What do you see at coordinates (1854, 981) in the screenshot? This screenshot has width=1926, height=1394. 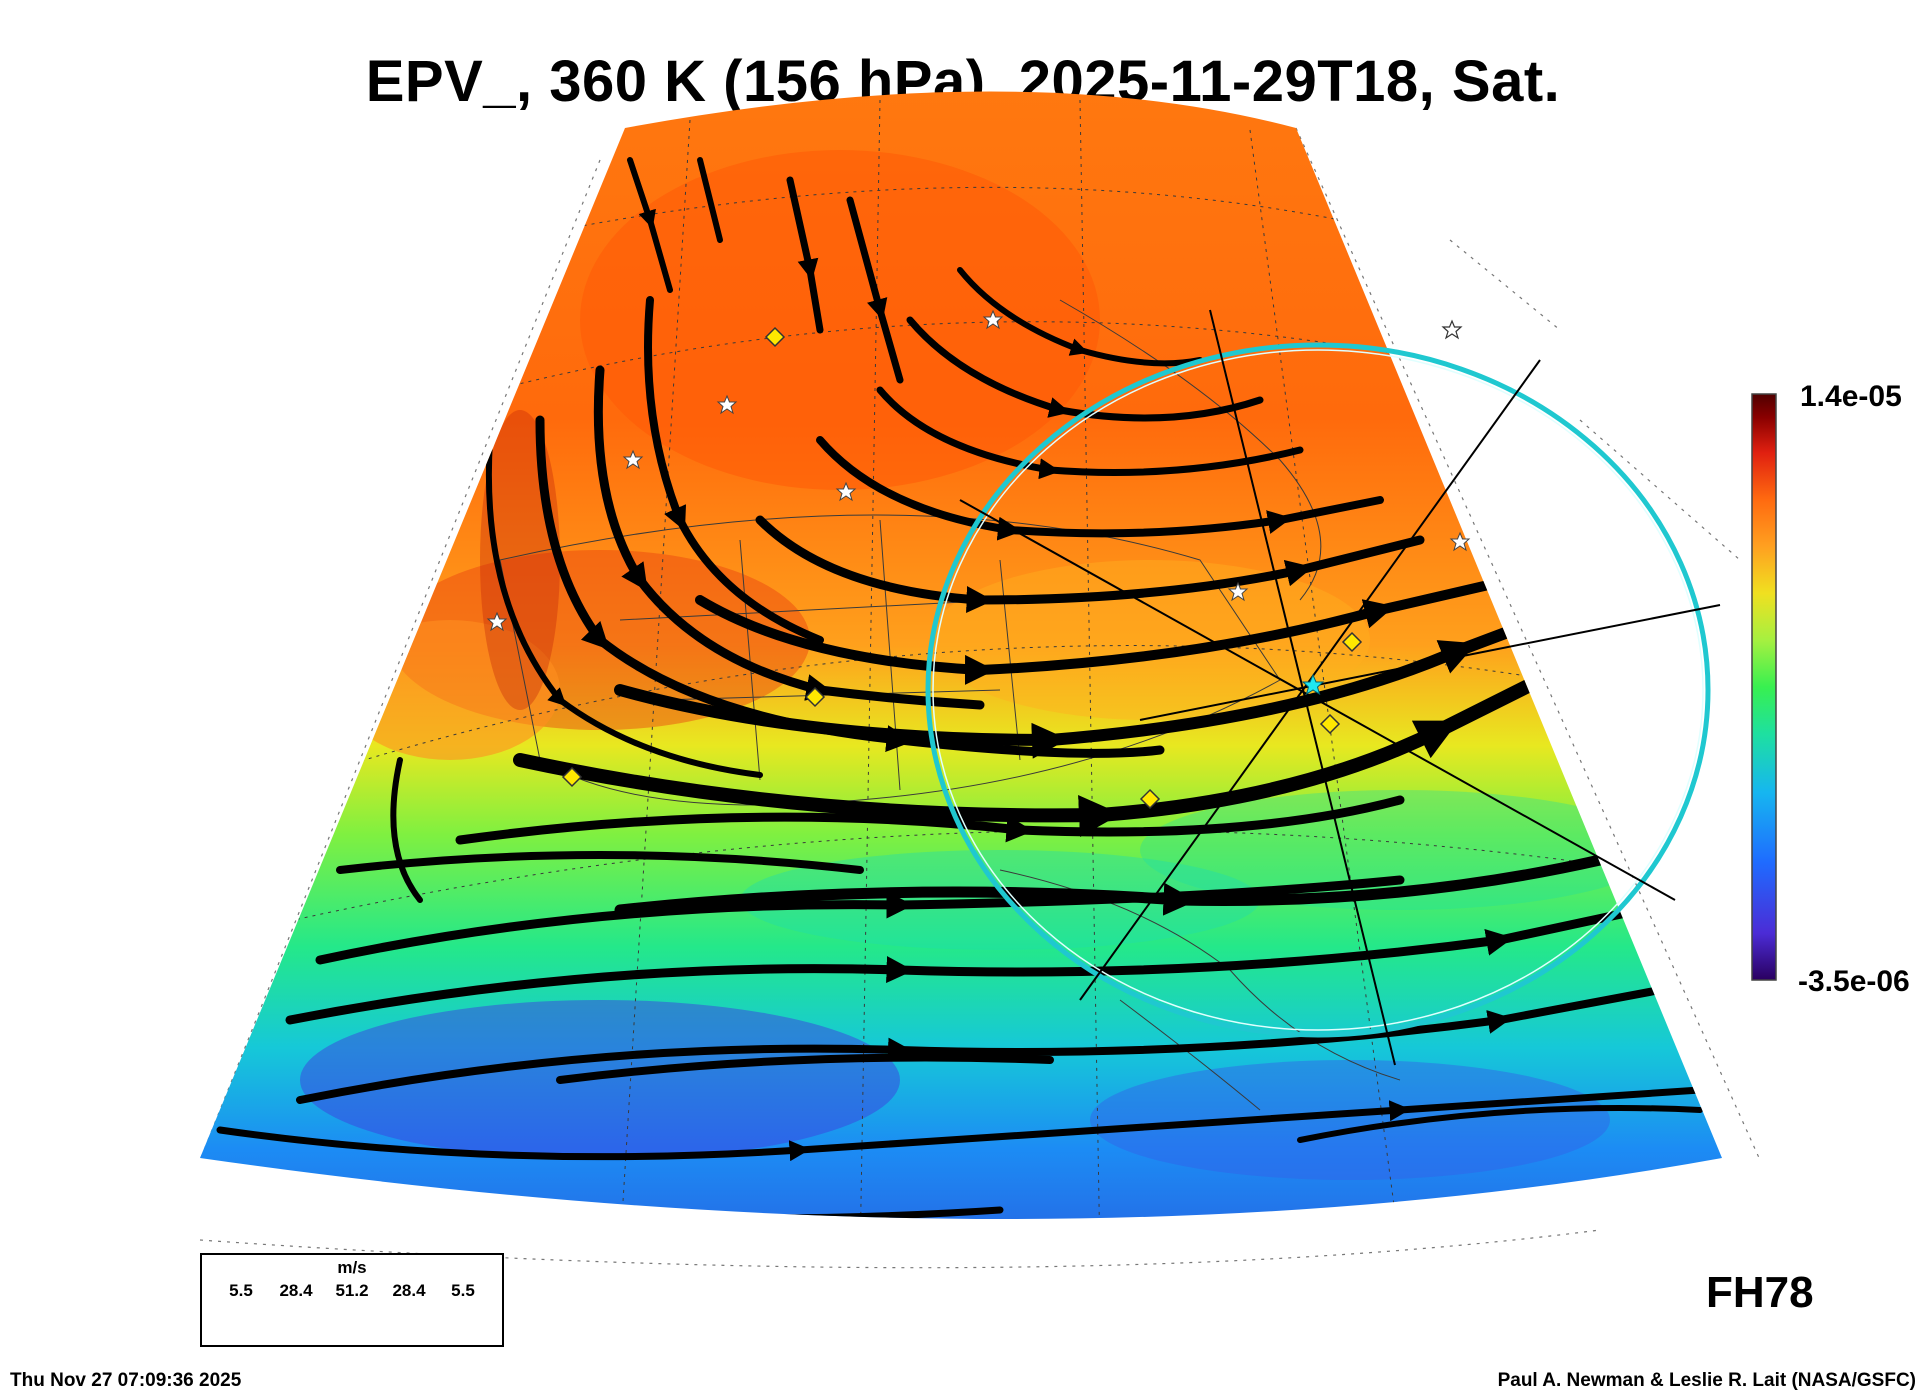 I see `colorbar-min-label: -3.5e-06` at bounding box center [1854, 981].